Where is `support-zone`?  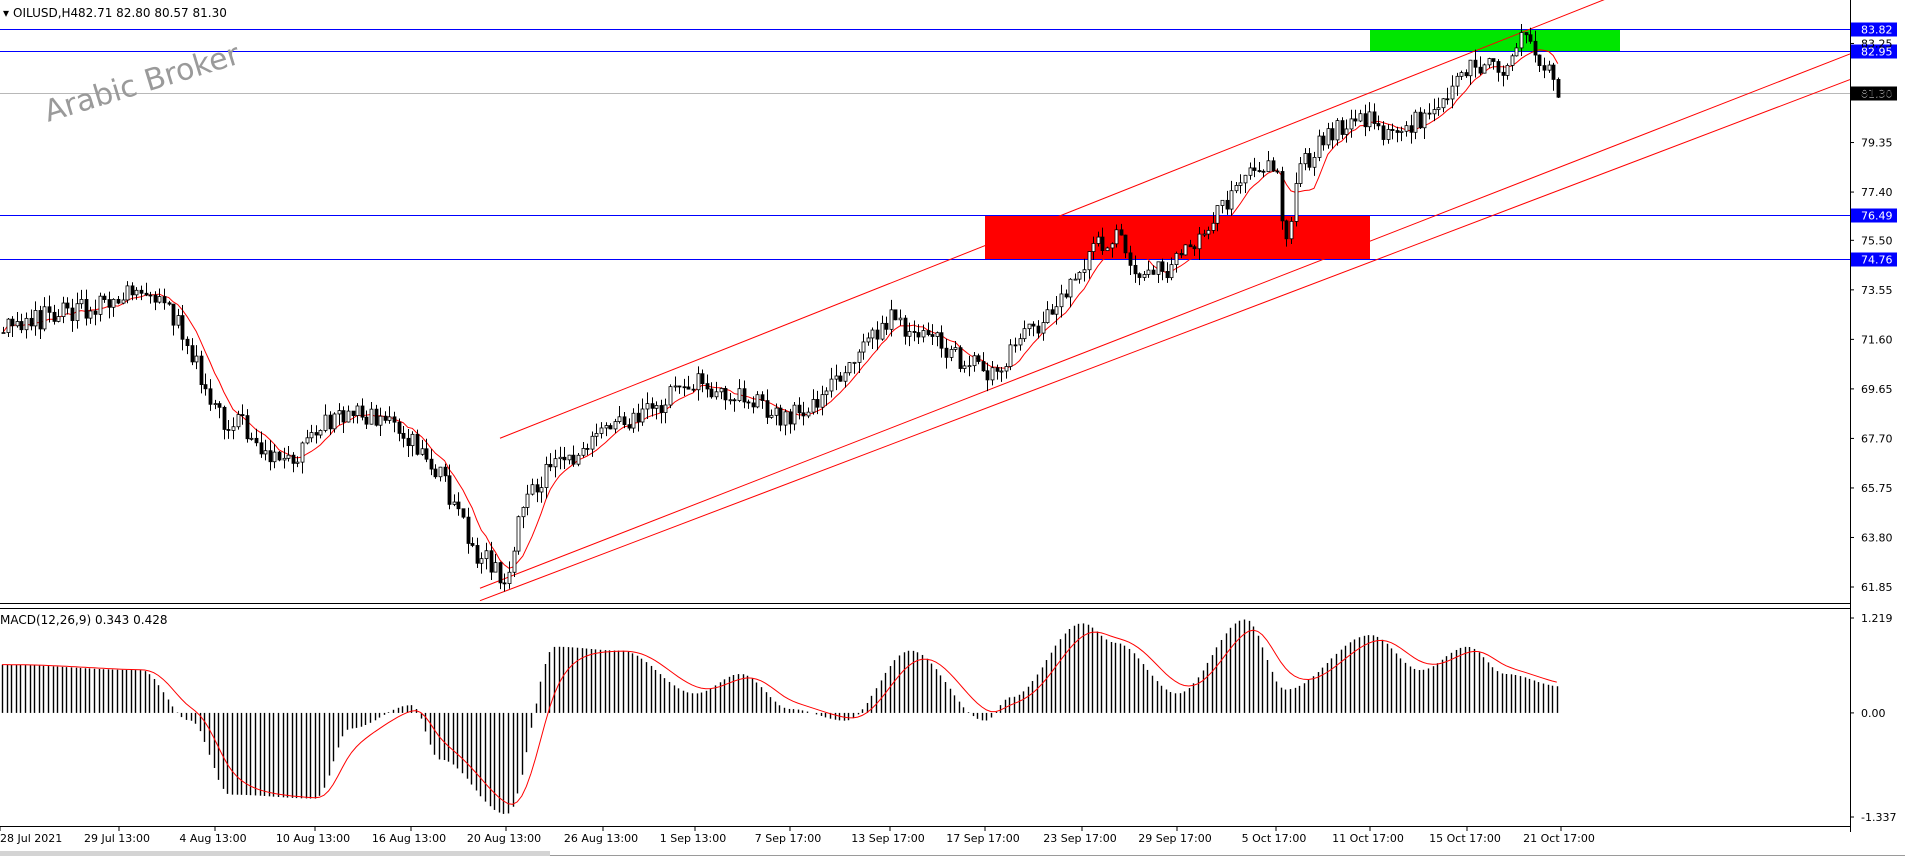
support-zone is located at coordinates (1177, 237).